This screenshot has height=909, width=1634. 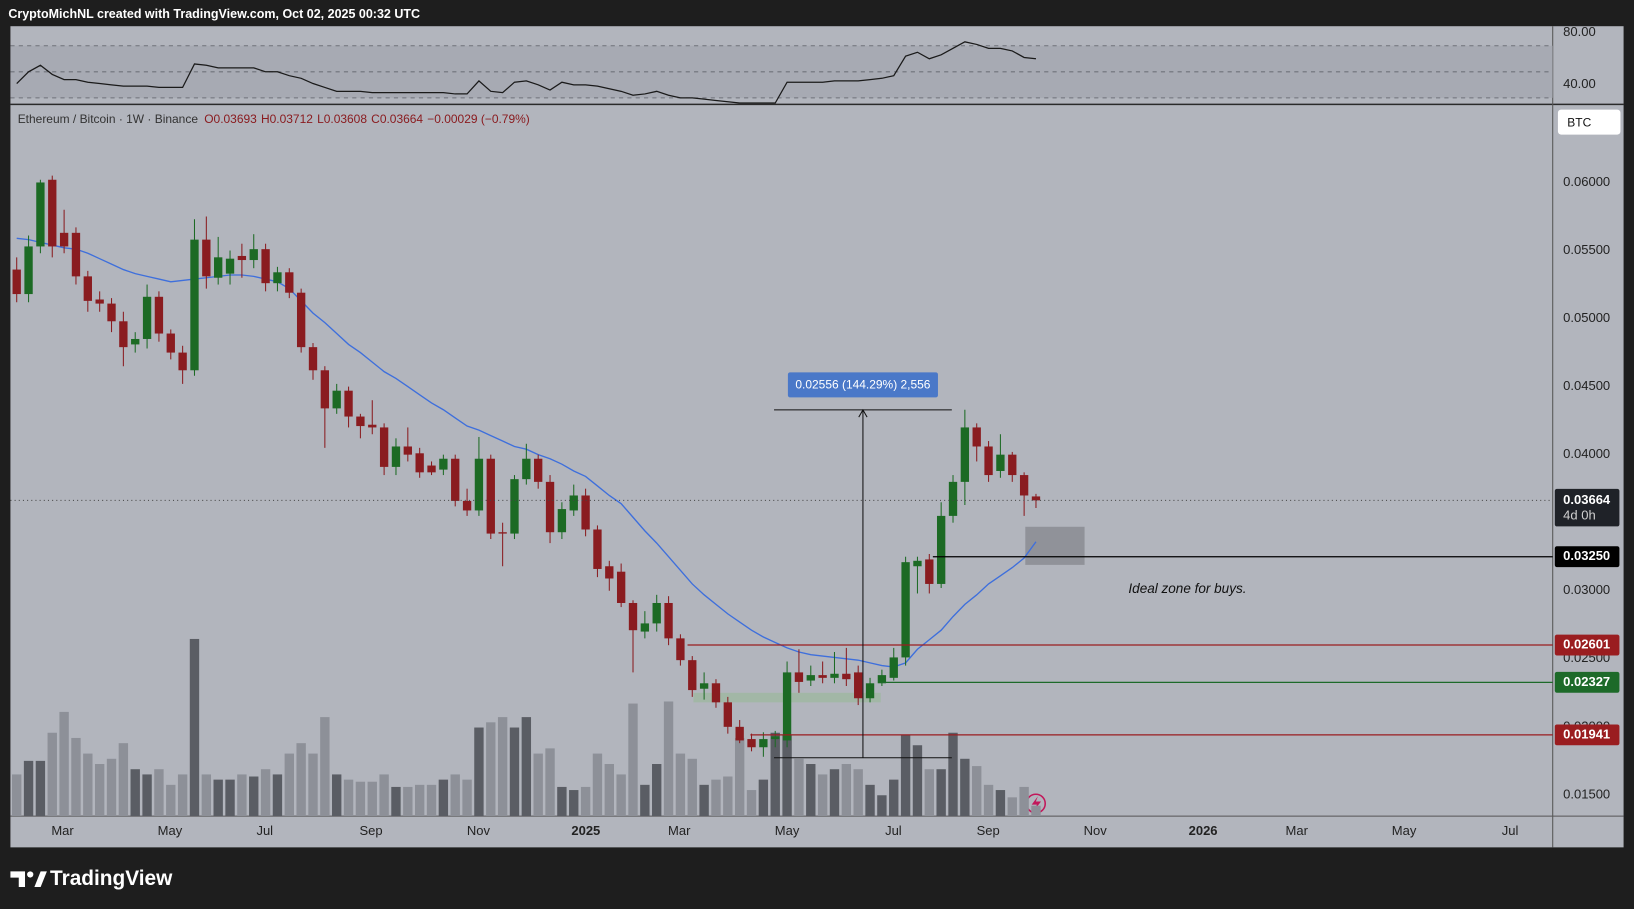 I want to click on y-tick-label: 0.04500, so click(x=1586, y=385).